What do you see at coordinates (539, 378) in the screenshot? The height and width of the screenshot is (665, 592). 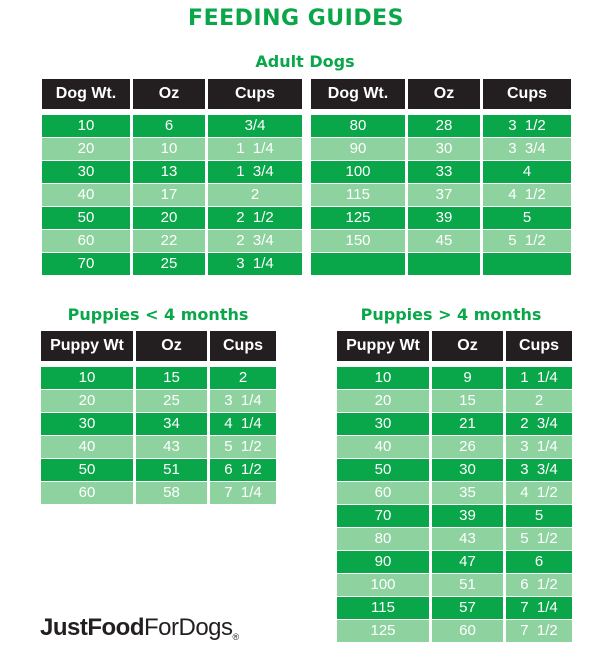 I see `table-cell: 1 1/4` at bounding box center [539, 378].